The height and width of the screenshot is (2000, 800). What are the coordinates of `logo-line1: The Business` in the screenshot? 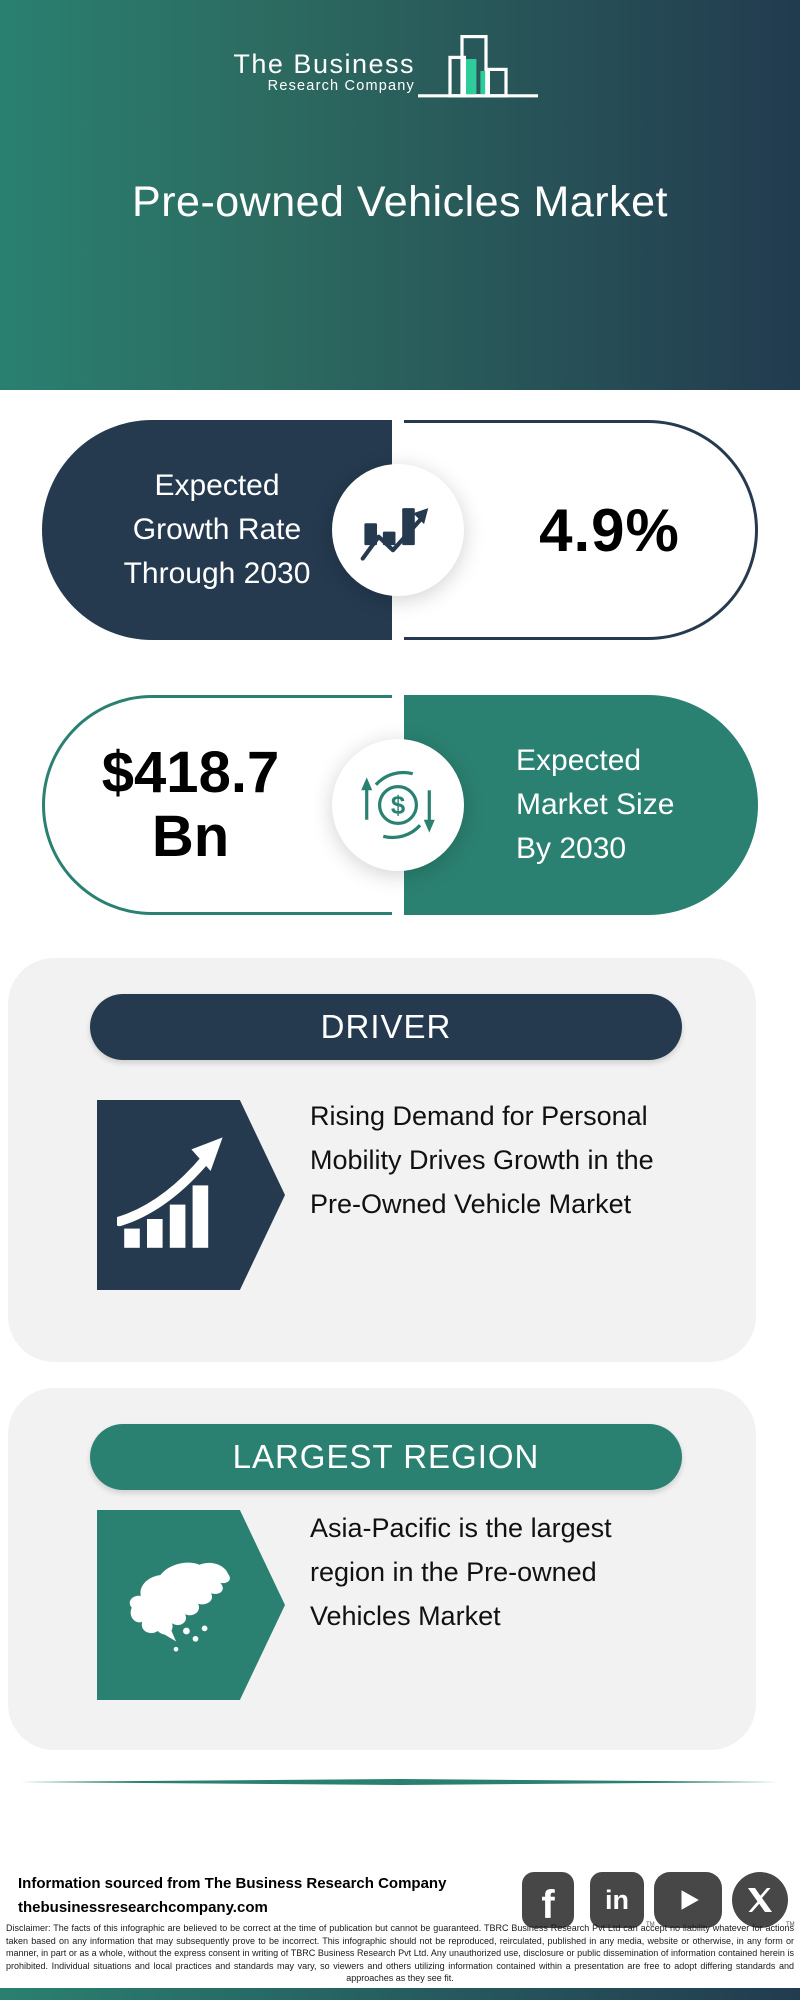 It's located at (324, 64).